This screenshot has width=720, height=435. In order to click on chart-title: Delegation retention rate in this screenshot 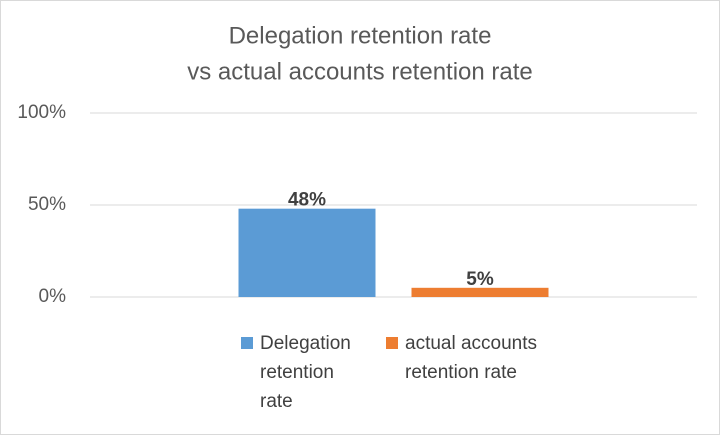, I will do `click(360, 35)`.